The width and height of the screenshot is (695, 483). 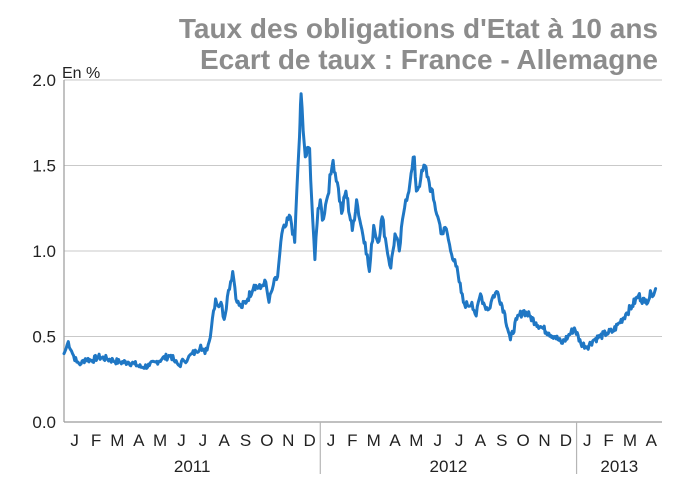 I want to click on year-label: 2013, so click(x=619, y=466).